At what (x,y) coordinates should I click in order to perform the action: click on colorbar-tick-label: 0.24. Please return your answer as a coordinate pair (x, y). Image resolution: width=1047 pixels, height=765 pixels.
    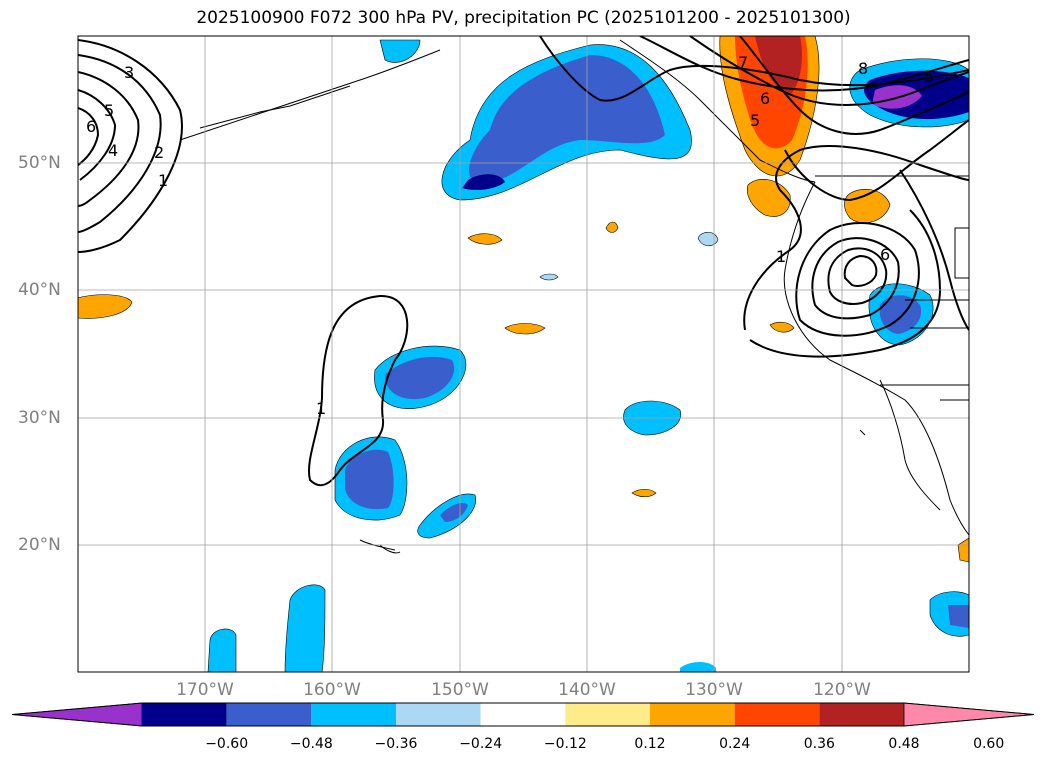
    Looking at the image, I should click on (735, 744).